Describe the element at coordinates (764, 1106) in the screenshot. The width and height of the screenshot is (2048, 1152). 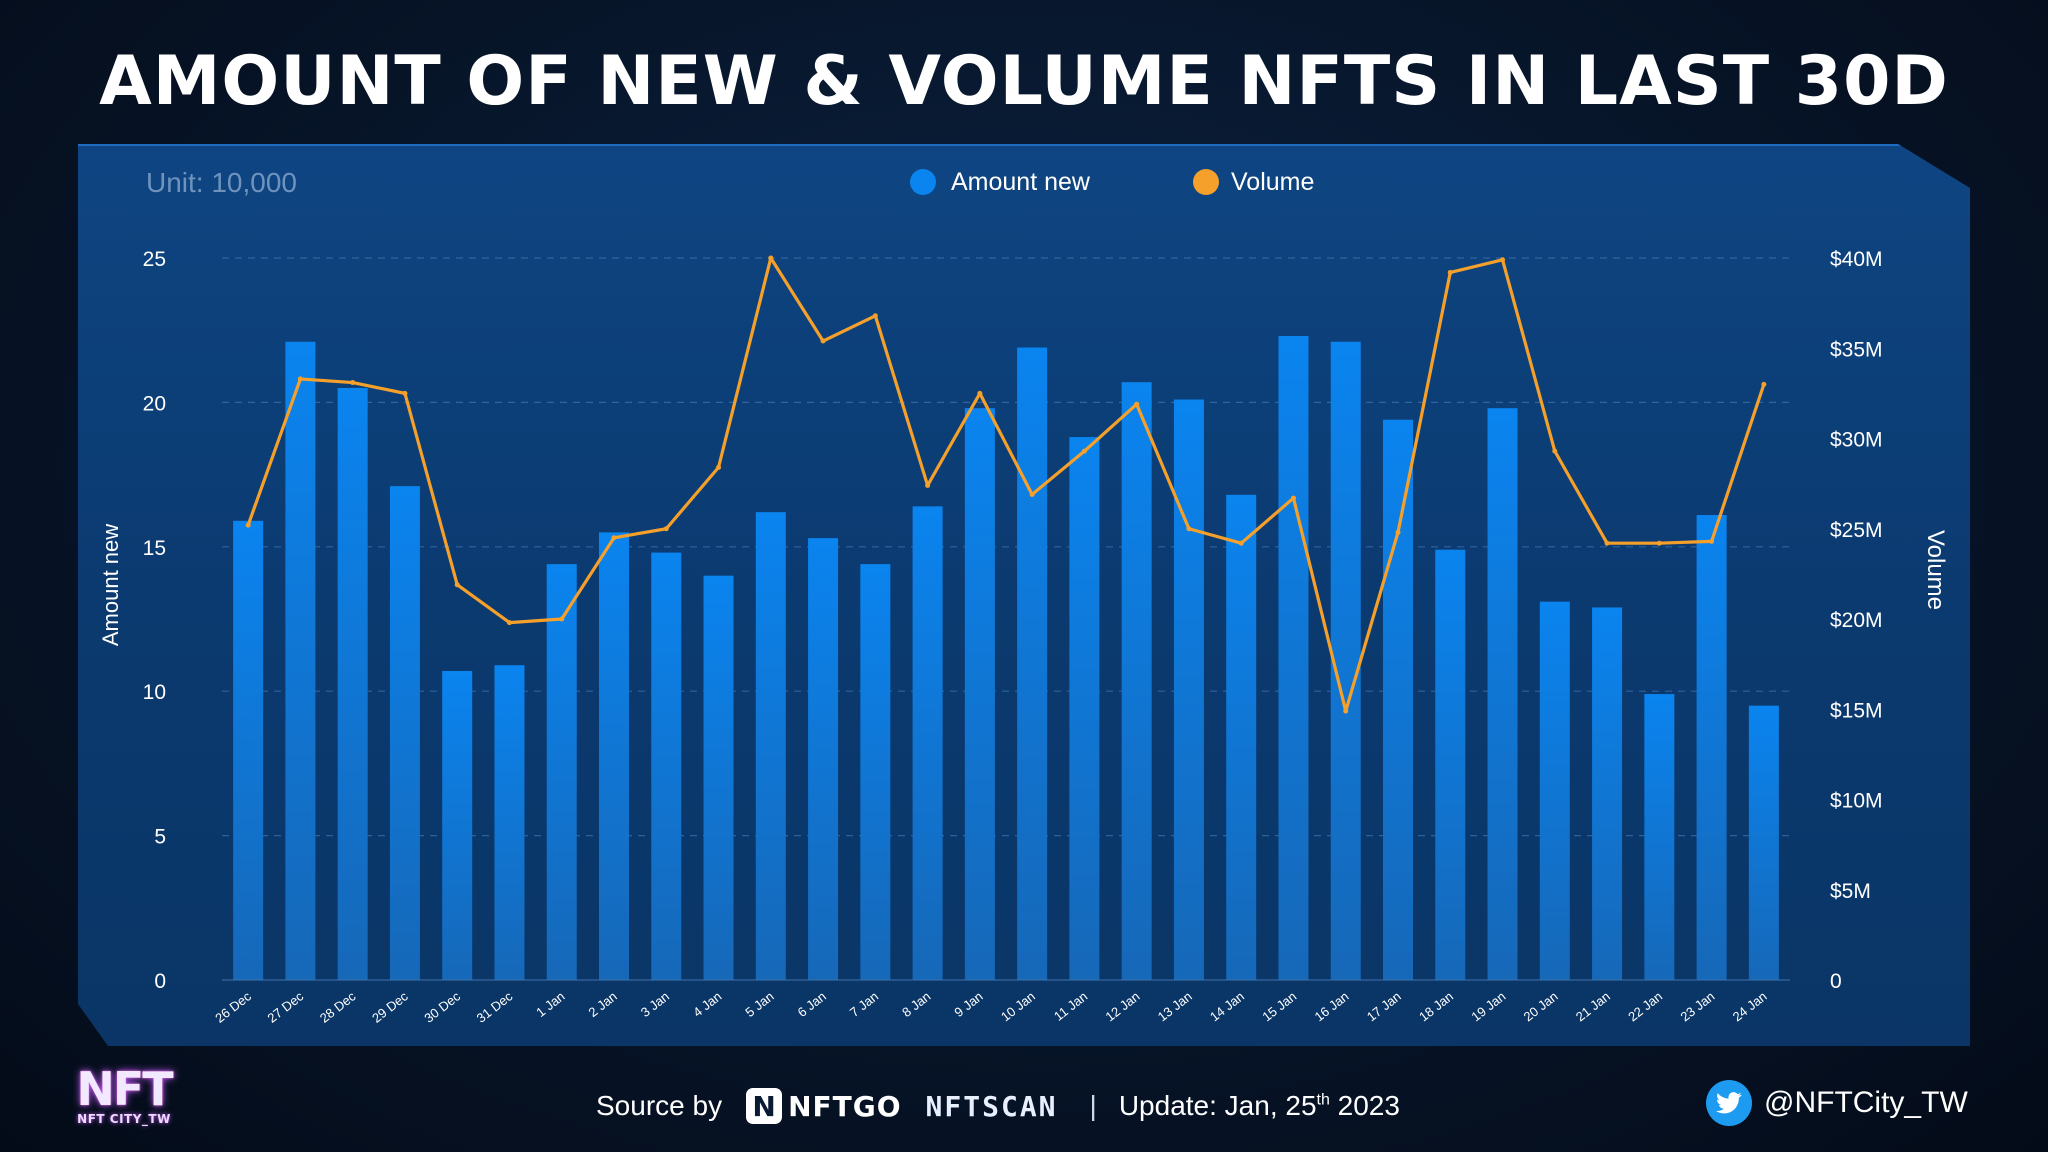
I see `nftgo-mark-icon: N` at that location.